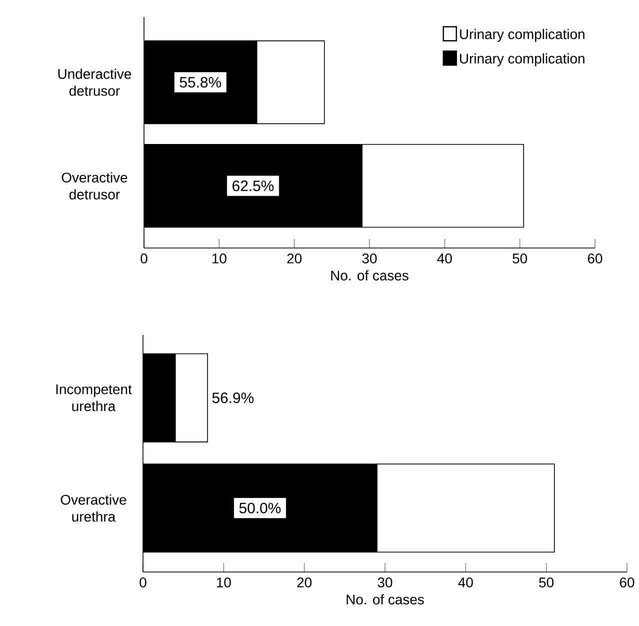 The width and height of the screenshot is (639, 626). What do you see at coordinates (260, 508) in the screenshot?
I see `annotation: 50.0%` at bounding box center [260, 508].